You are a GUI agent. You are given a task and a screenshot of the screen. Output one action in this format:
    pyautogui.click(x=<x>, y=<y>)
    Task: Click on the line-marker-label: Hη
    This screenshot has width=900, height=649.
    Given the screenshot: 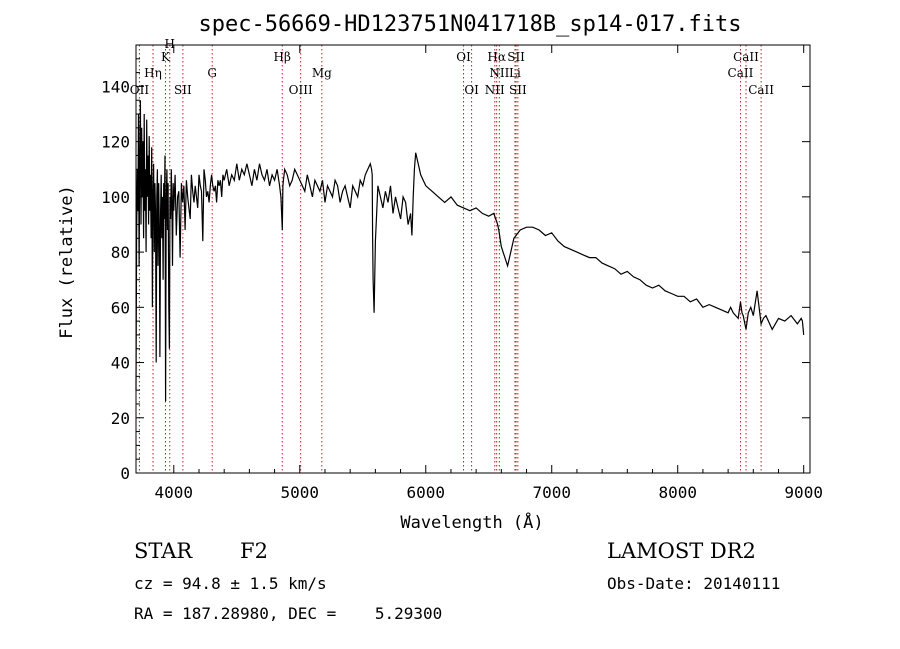 What is the action you would take?
    pyautogui.click(x=153, y=73)
    